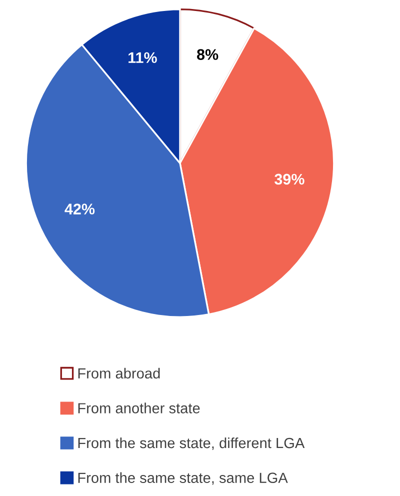  I want to click on data-label: 42%, so click(79, 209).